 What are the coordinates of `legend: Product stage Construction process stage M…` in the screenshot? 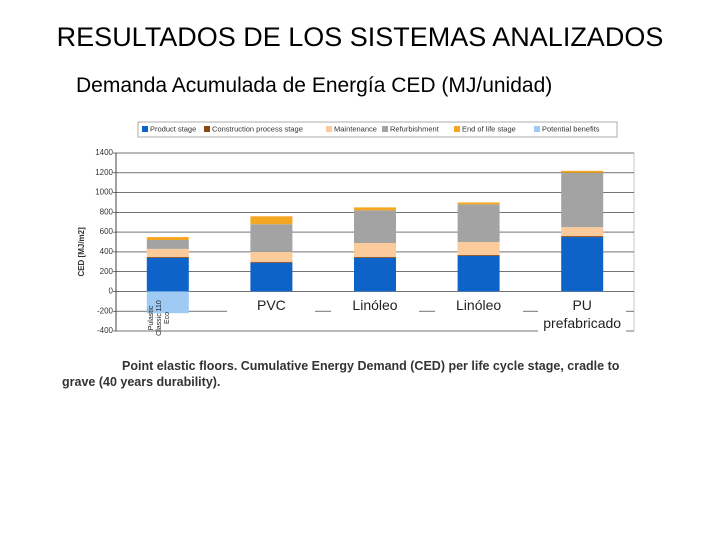 It's located at (377, 129).